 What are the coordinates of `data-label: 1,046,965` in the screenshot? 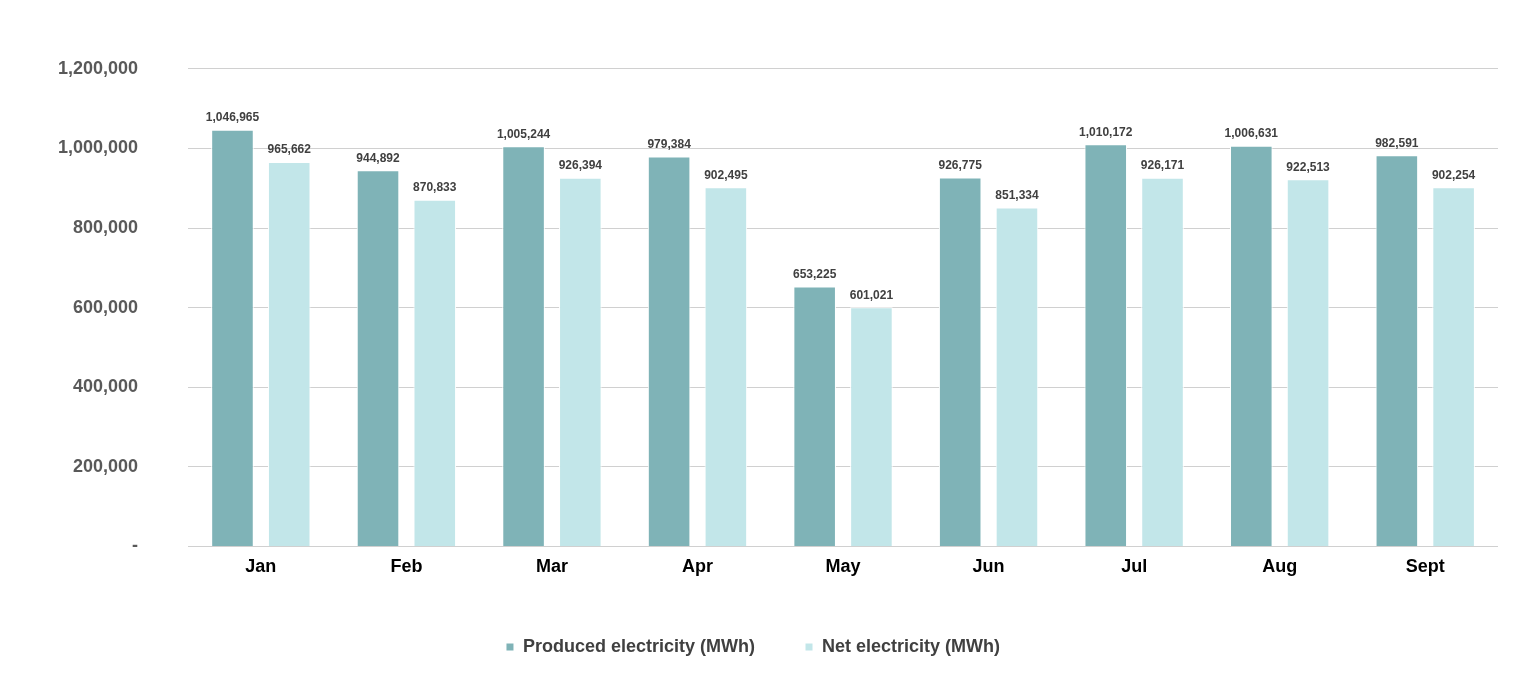 It's located at (232, 117).